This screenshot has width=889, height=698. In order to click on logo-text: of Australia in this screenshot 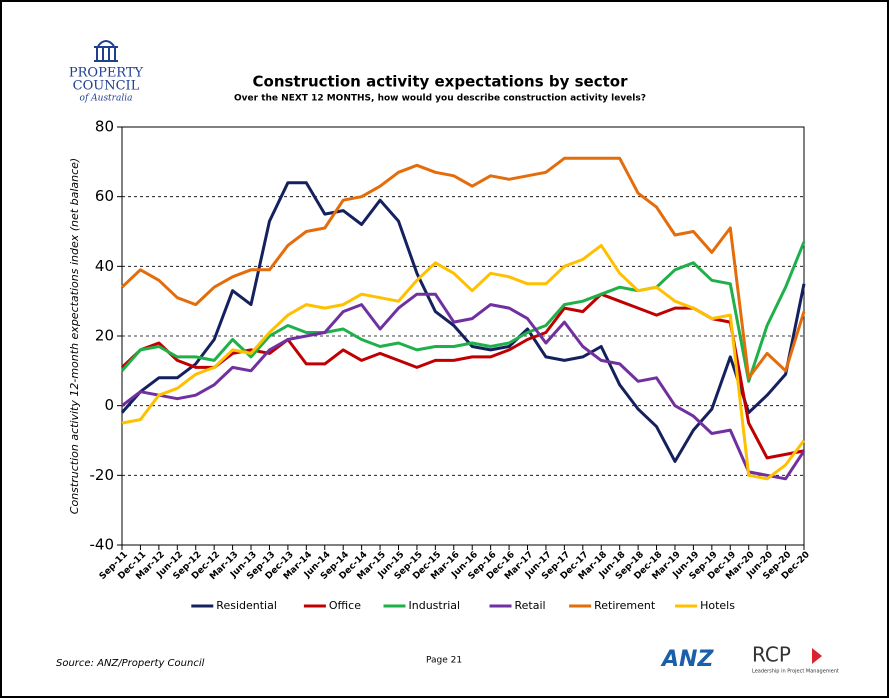, I will do `click(106, 99)`.